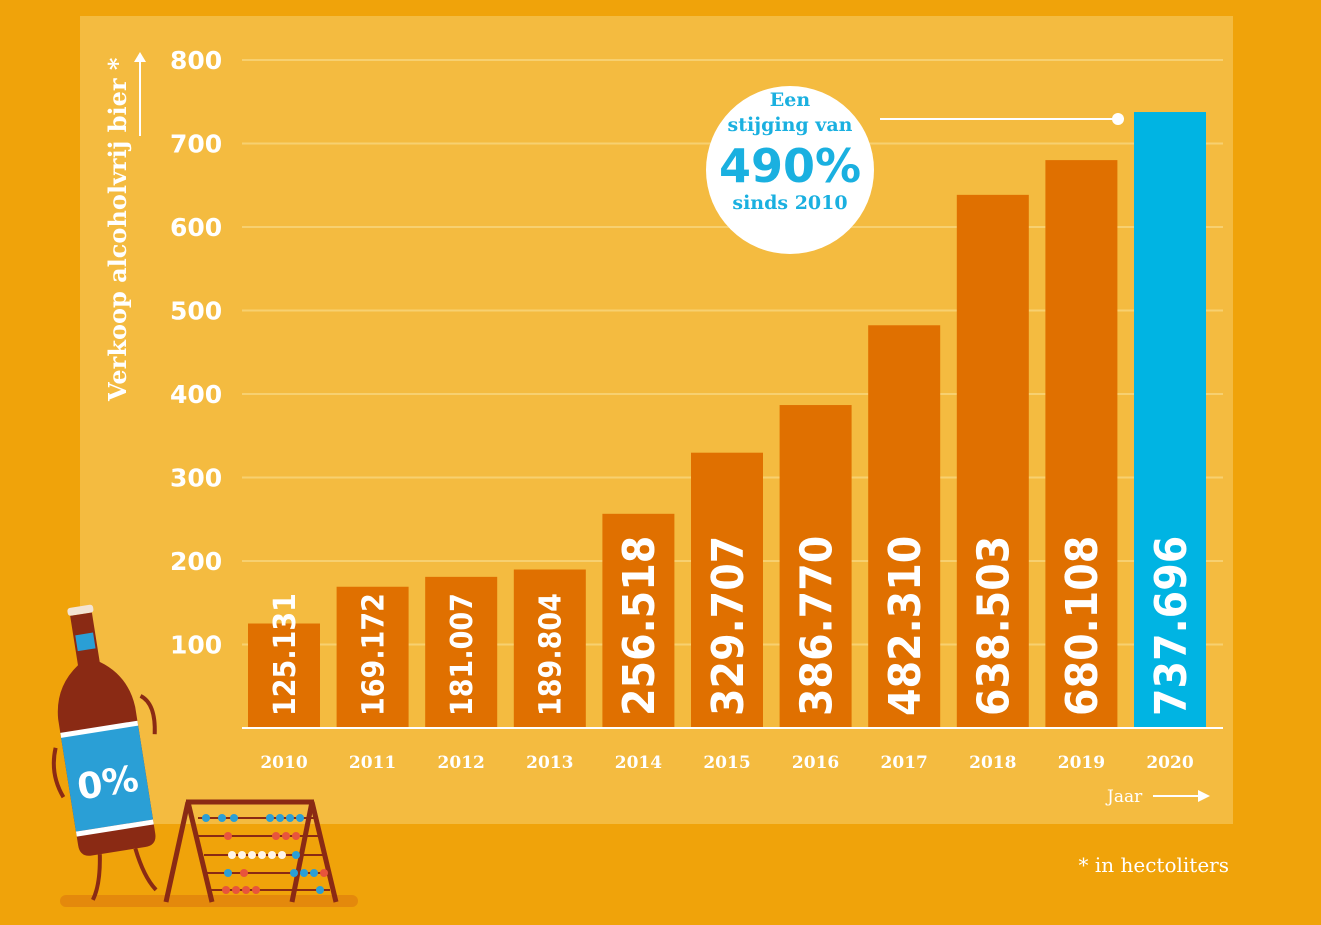  Describe the element at coordinates (551, 654) in the screenshot. I see `bar-value-label: 189.804` at that location.